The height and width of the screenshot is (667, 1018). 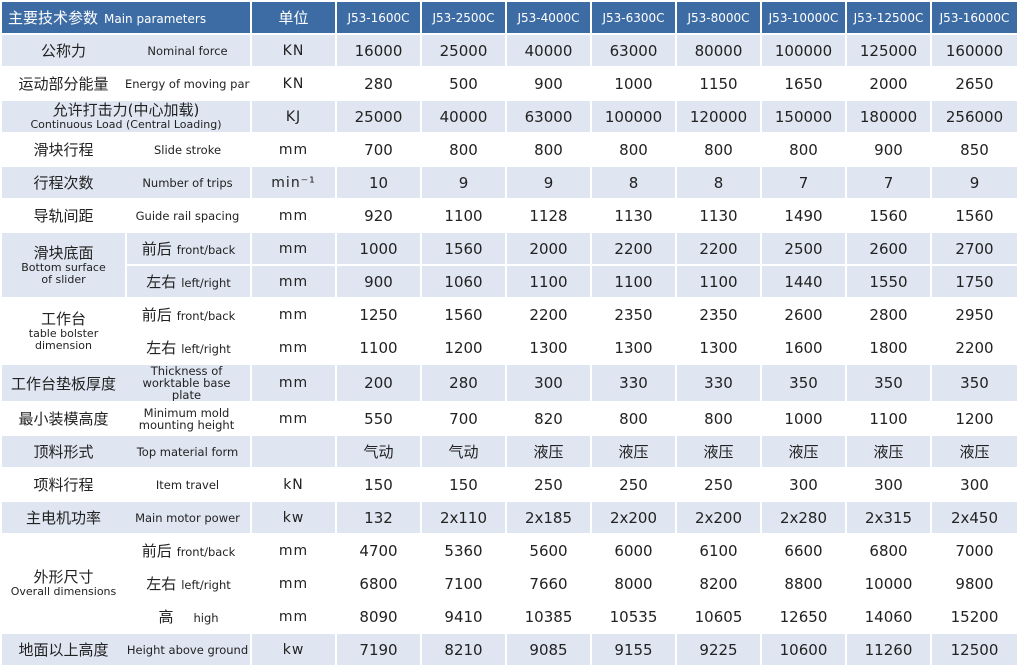 I want to click on value-cell: 9800, so click(x=974, y=583).